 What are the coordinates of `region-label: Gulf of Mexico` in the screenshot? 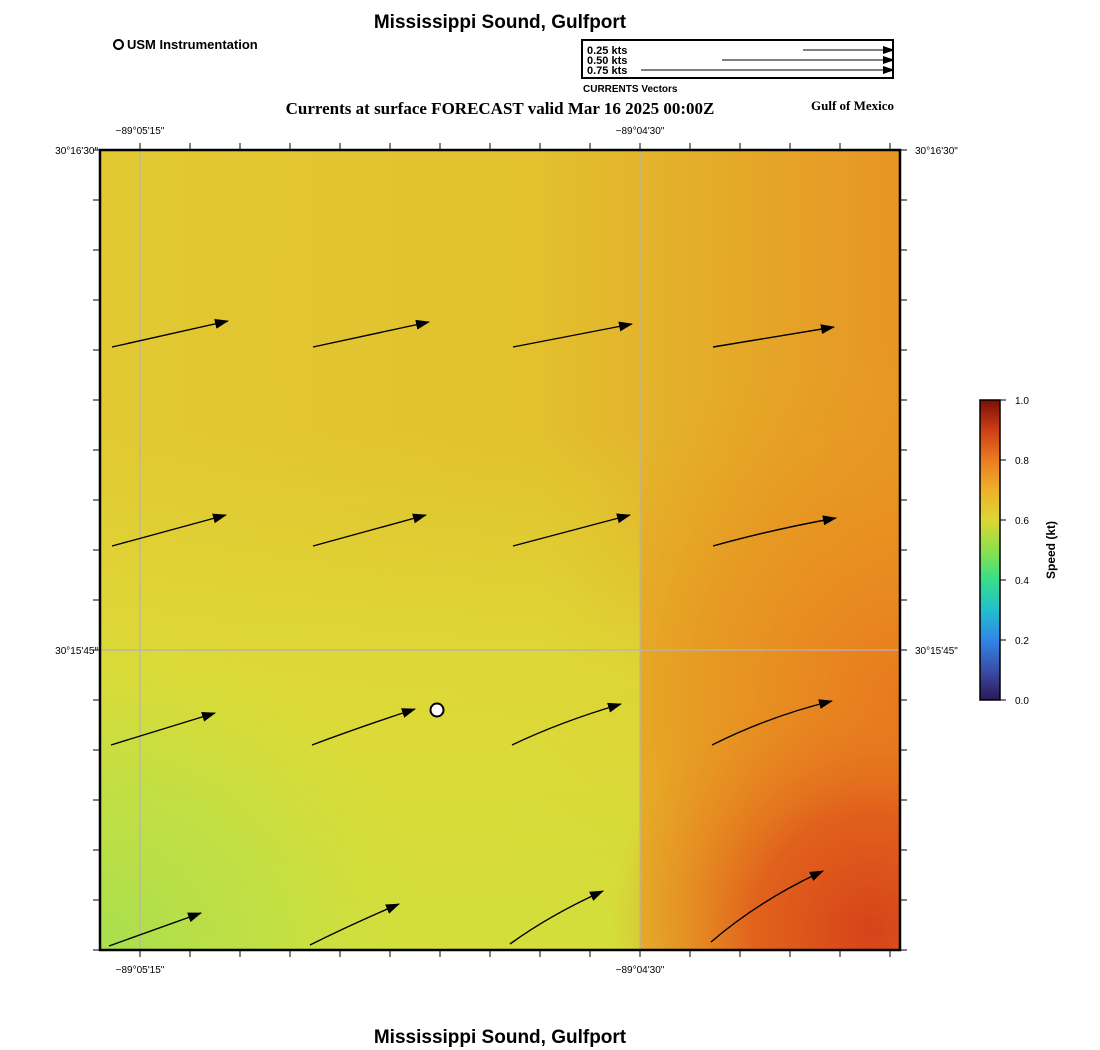 It's located at (853, 105).